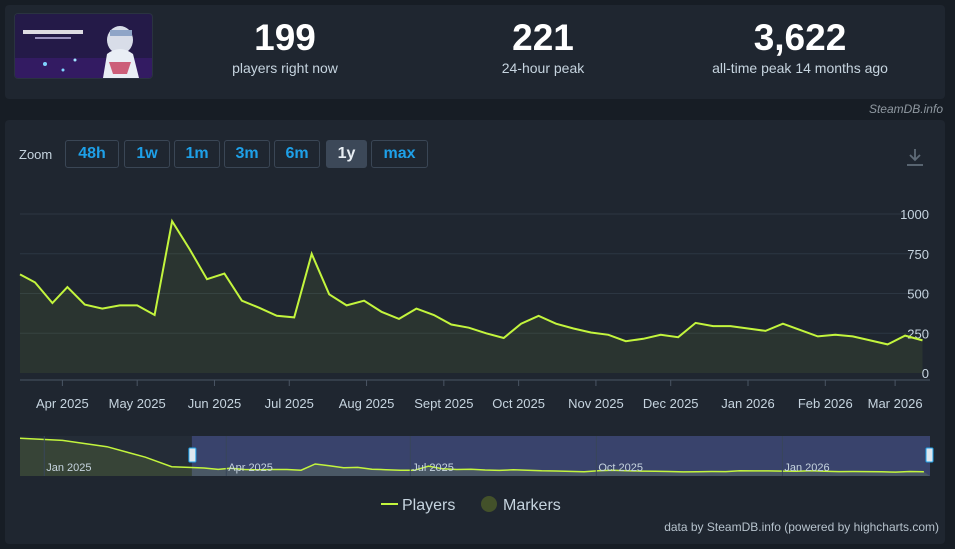 This screenshot has width=955, height=549. Describe the element at coordinates (560, 456) in the screenshot. I see `navigator-selection` at that location.